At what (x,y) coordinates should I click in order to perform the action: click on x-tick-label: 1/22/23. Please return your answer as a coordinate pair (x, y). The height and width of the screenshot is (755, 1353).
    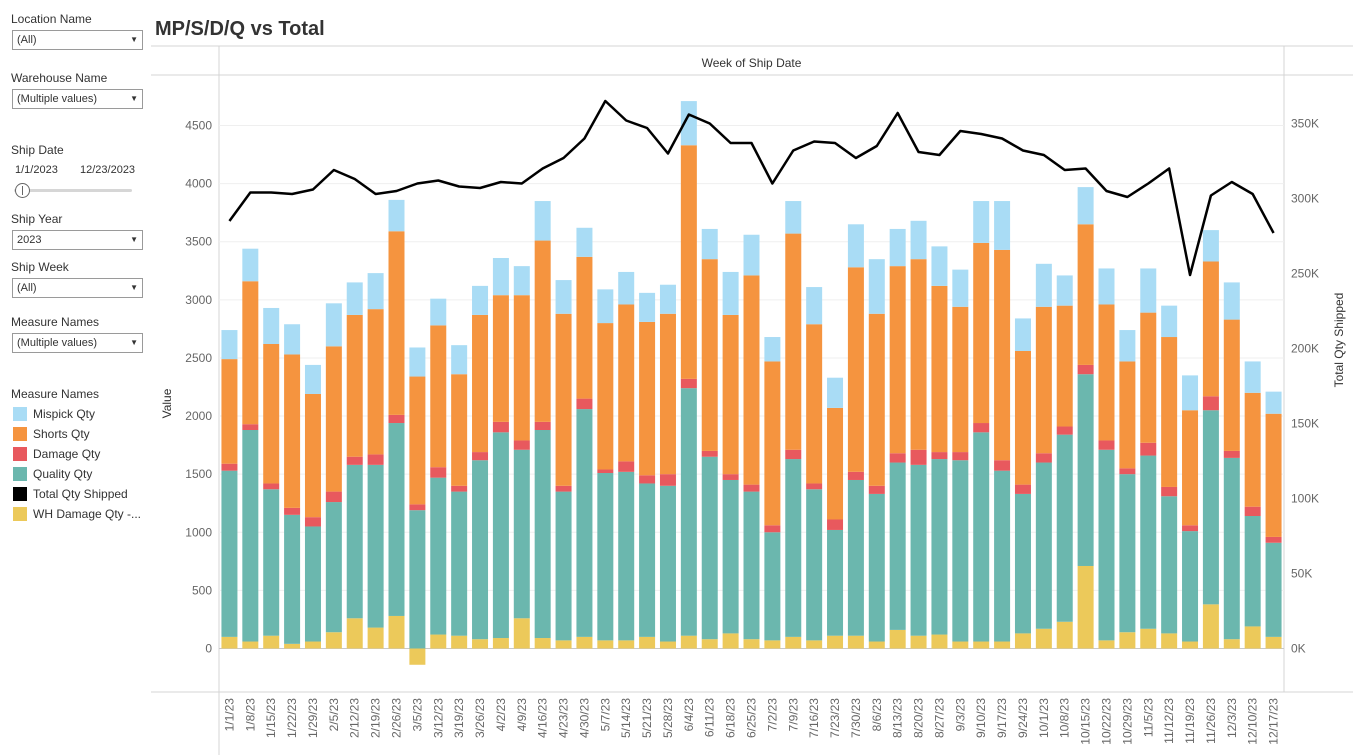
    Looking at the image, I should click on (292, 718).